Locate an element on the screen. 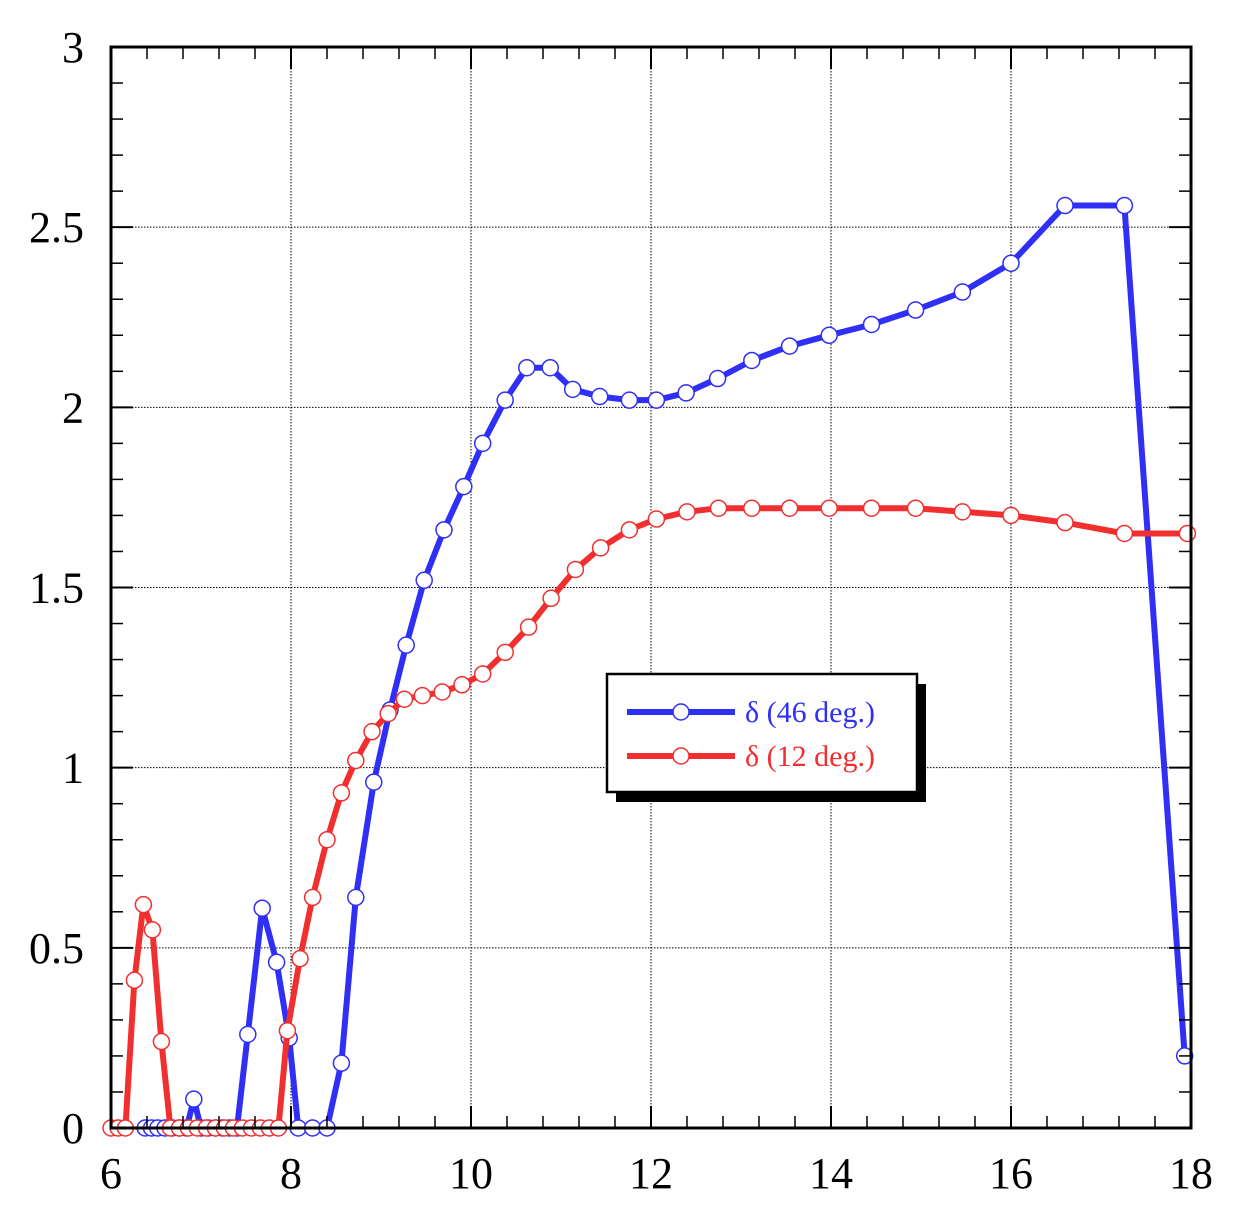 The height and width of the screenshot is (1218, 1233). legend: δ (46 deg.) δ (12 deg.) is located at coordinates (765, 737).